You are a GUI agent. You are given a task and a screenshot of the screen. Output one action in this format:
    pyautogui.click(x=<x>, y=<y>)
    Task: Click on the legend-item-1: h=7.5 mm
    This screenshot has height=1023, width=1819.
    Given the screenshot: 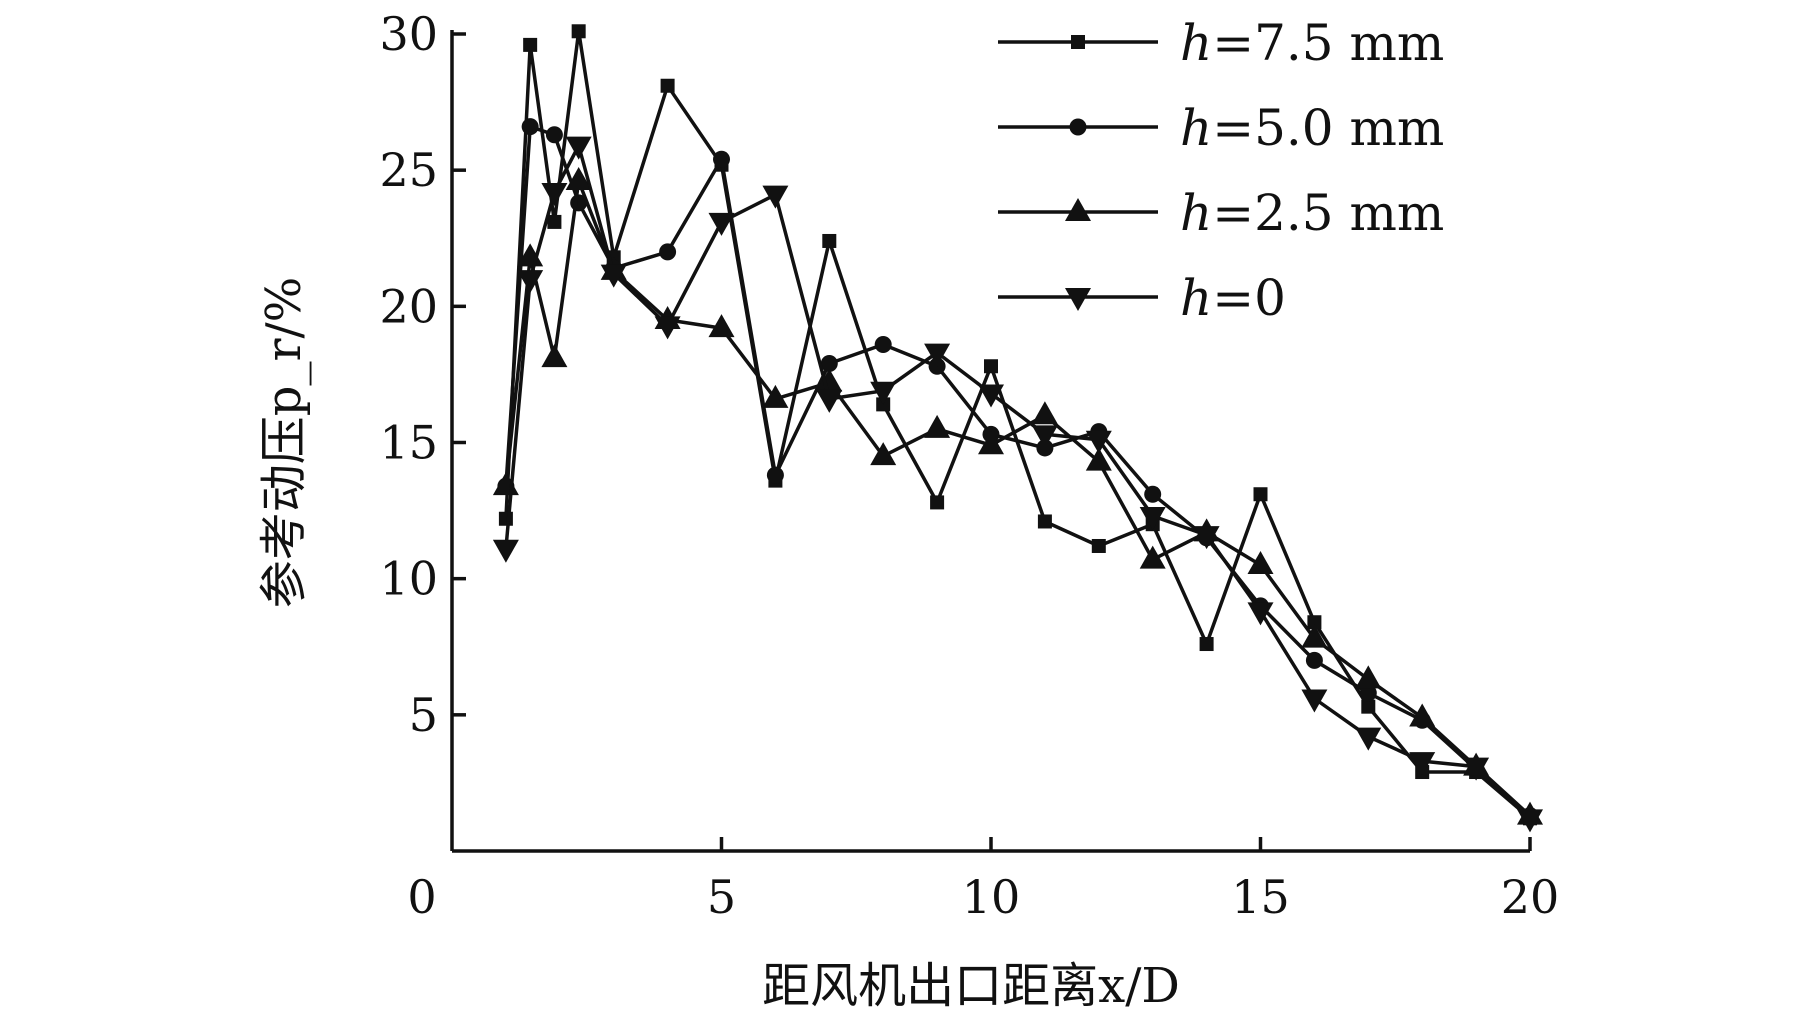 What is the action you would take?
    pyautogui.click(x=1221, y=43)
    